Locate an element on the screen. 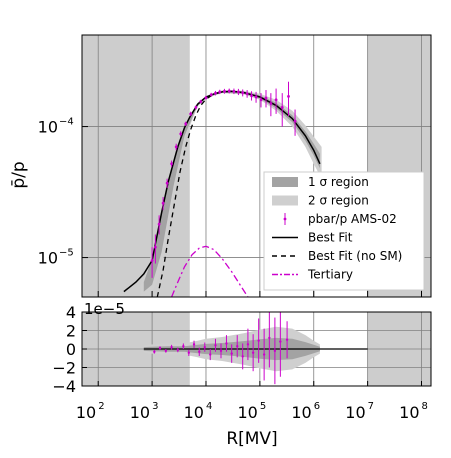 The image size is (451, 458). x-tick-exponent: 2 is located at coordinates (101, 406).